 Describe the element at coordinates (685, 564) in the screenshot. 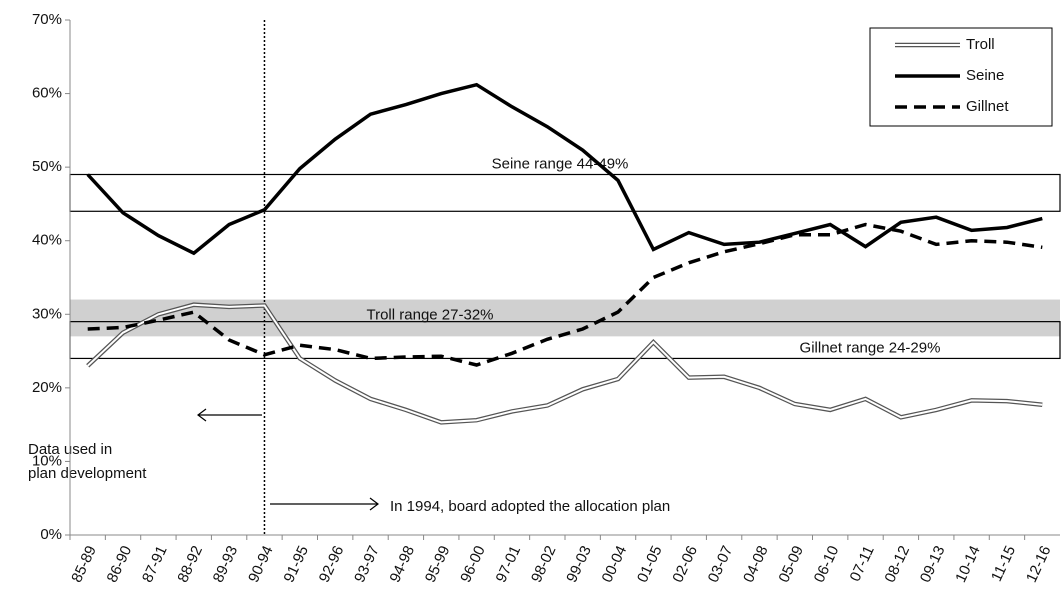

I see `x-tick-label: 02-06` at that location.